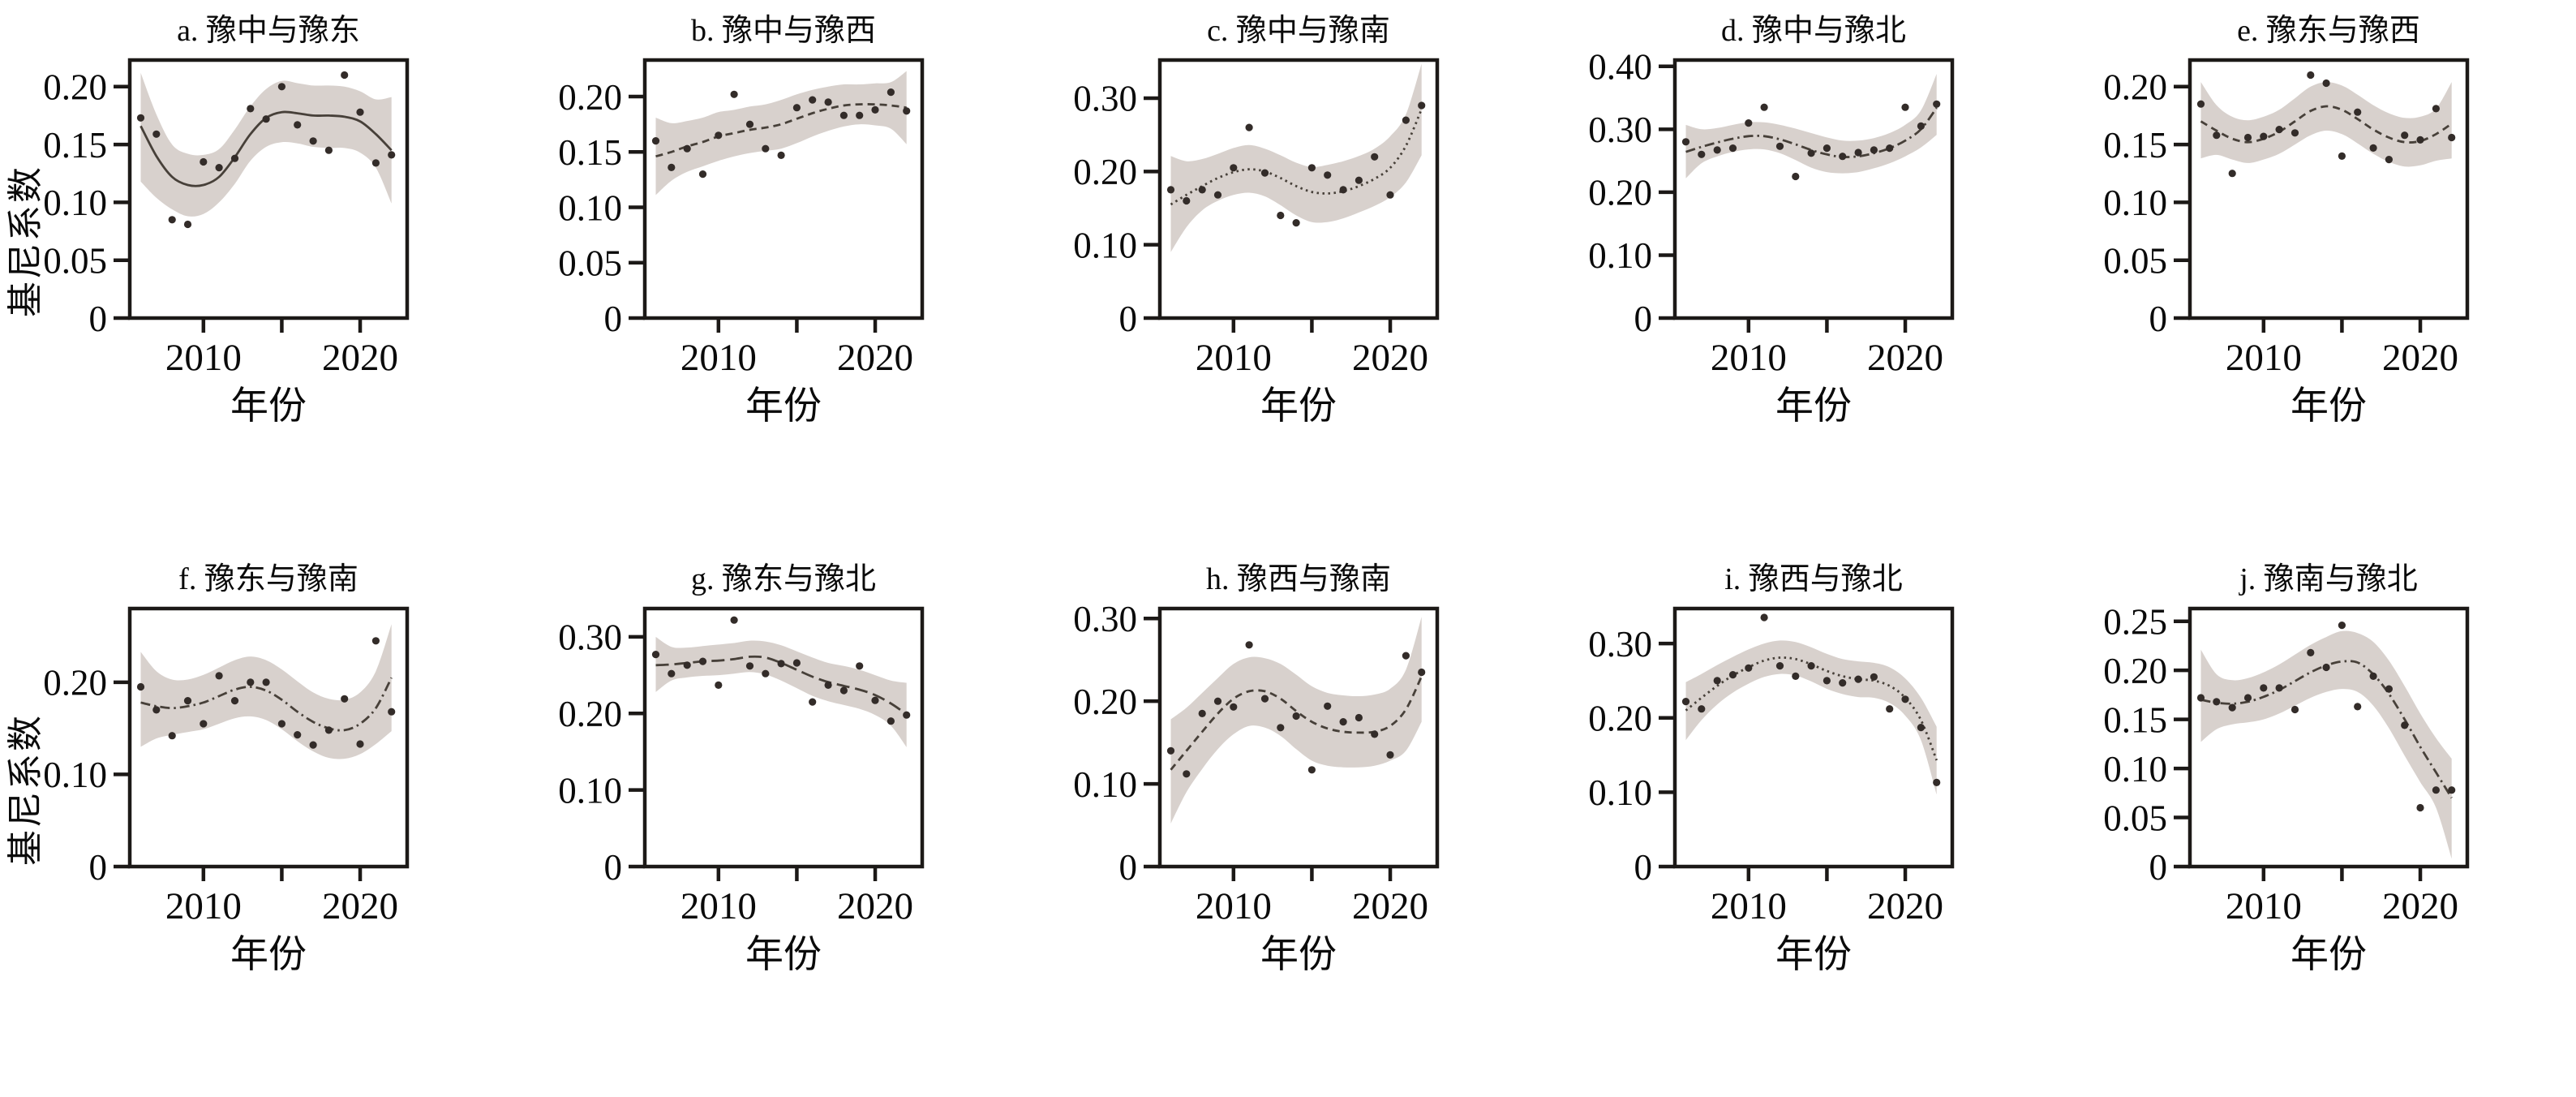 This screenshot has height=1097, width=2576. I want to click on y-tick-label: 0.05, so click(2135, 818).